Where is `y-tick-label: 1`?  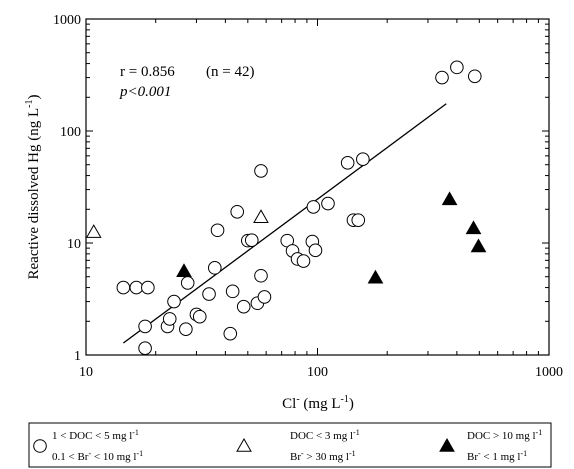 y-tick-label: 1 is located at coordinates (77, 356).